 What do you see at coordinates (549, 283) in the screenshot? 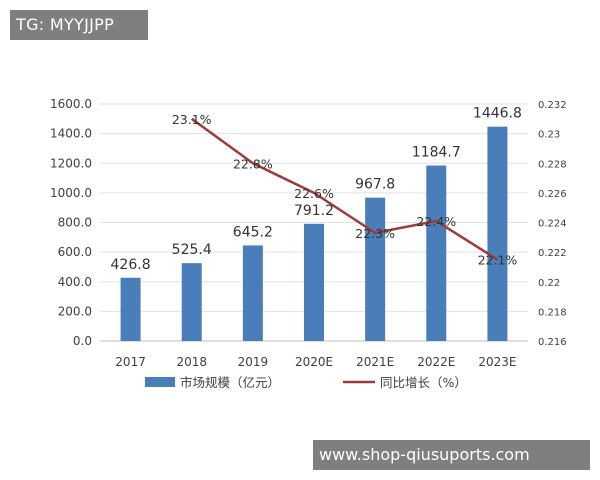
I see `y2-tick-label: 0.22` at bounding box center [549, 283].